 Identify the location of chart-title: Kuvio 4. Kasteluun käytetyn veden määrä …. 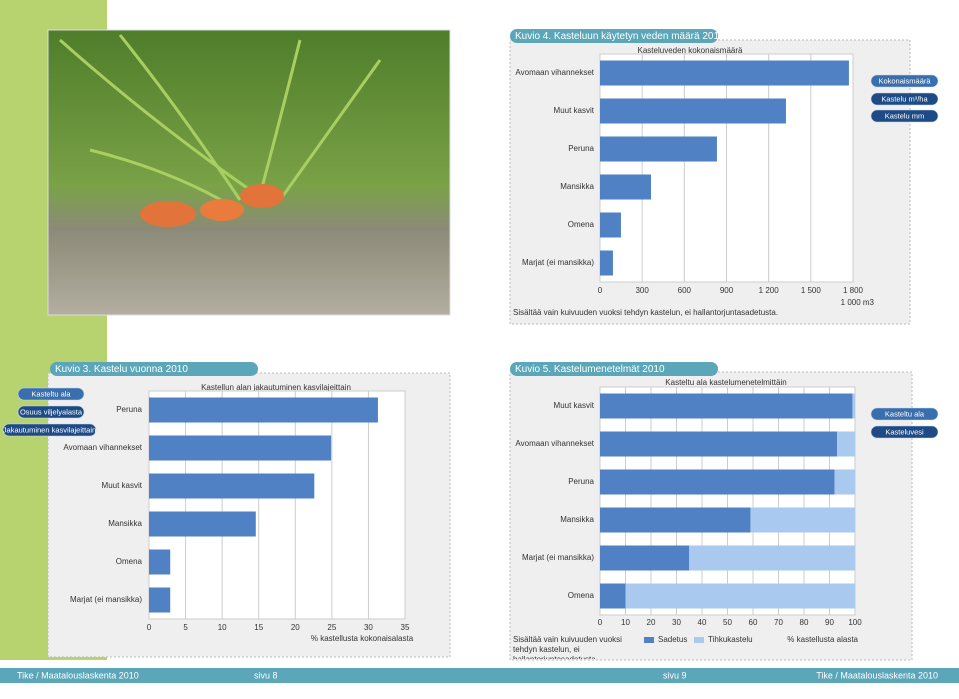
(620, 36).